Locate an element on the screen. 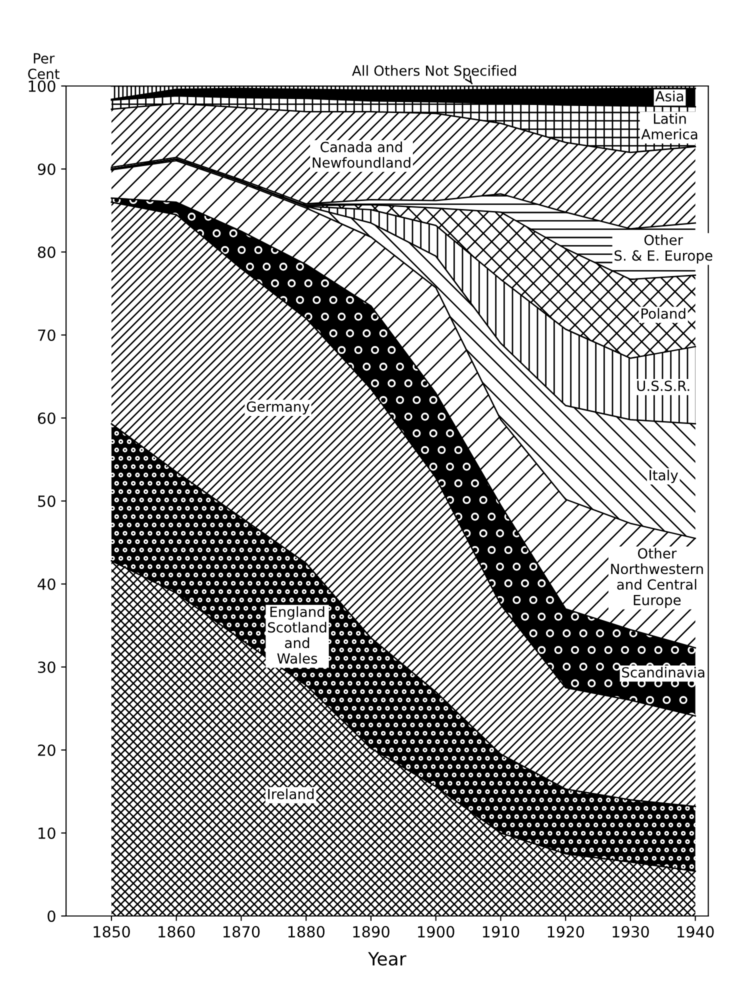  y-tick-label: 40 is located at coordinates (47, 584).